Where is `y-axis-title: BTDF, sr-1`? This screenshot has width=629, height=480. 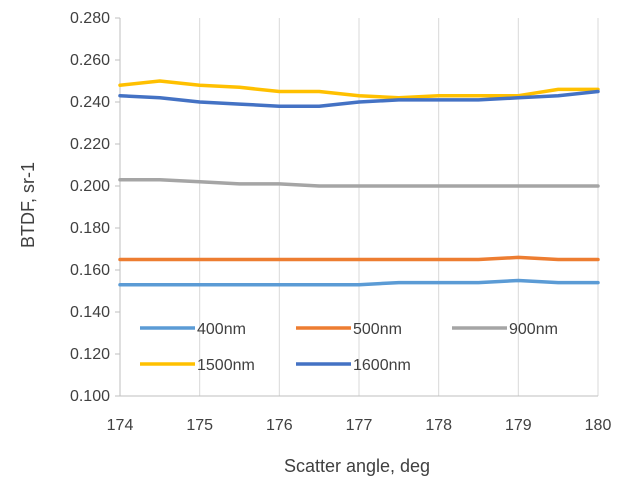
y-axis-title: BTDF, sr-1 is located at coordinates (28, 205).